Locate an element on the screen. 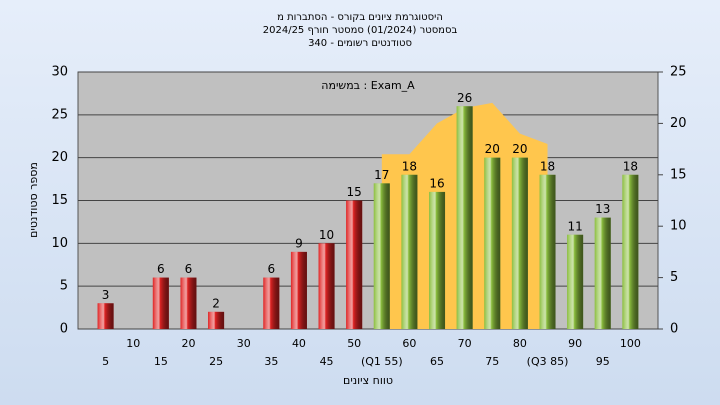 The height and width of the screenshot is (405, 720). data-label: 10 is located at coordinates (326, 235).